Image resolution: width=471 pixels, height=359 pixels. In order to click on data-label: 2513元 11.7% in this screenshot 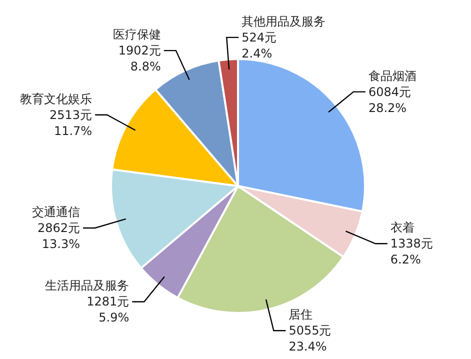, I will do `click(71, 123)`.